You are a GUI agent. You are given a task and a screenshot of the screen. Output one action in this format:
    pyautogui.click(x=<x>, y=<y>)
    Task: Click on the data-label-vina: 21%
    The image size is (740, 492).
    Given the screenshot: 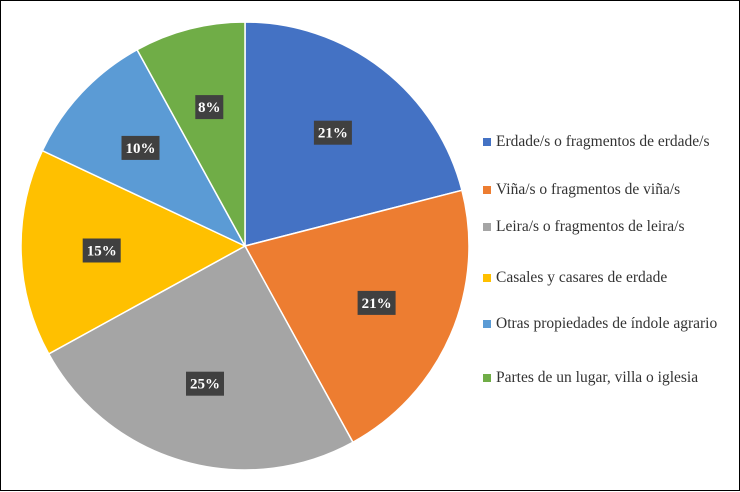 What is the action you would take?
    pyautogui.click(x=377, y=304)
    